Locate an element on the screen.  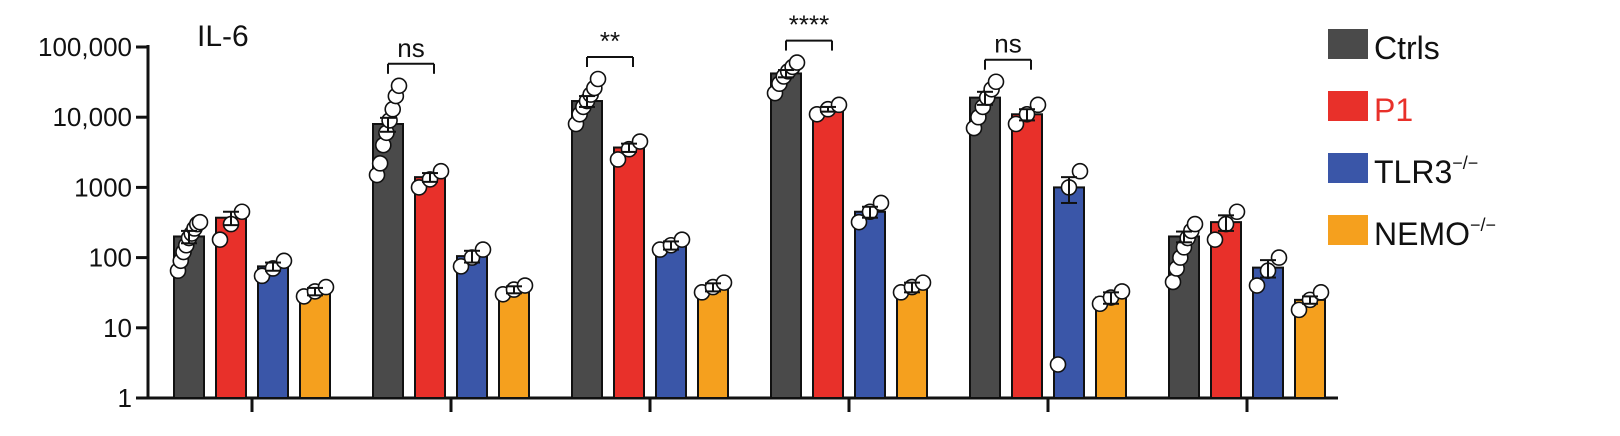
legend: Ctrls P1 TLR3−/− NEMO−/− is located at coordinates (1412, 140).